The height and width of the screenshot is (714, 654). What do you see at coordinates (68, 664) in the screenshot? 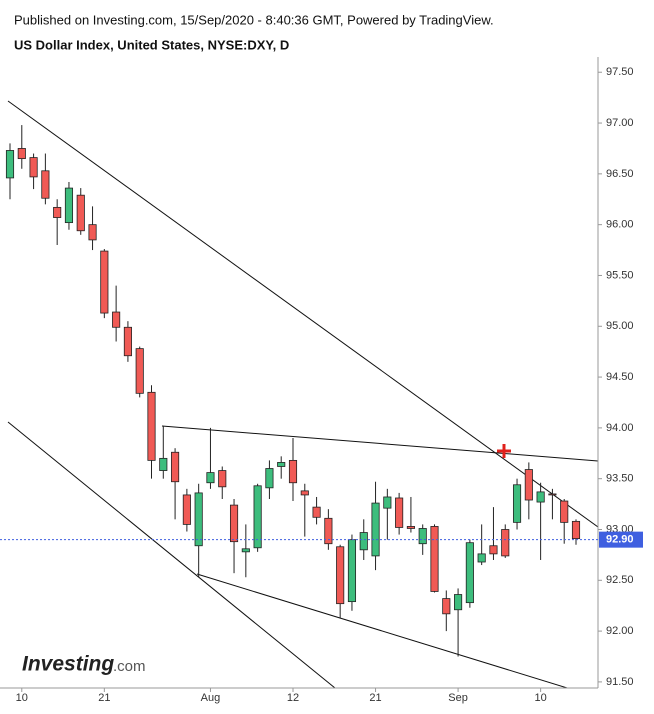
I see `logo-text: Investing` at bounding box center [68, 664].